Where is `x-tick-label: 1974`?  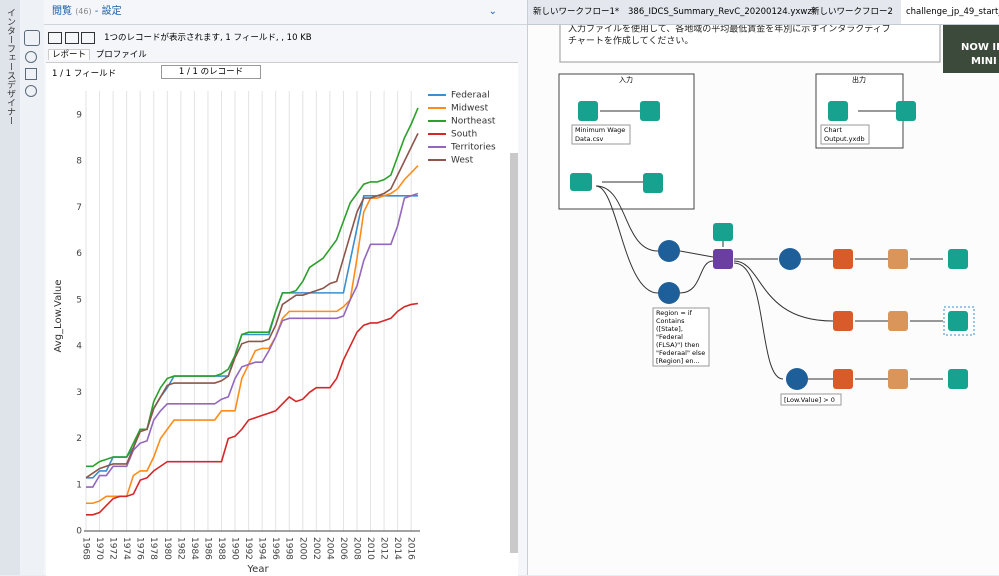
x-tick-label: 1974 is located at coordinates (126, 548).